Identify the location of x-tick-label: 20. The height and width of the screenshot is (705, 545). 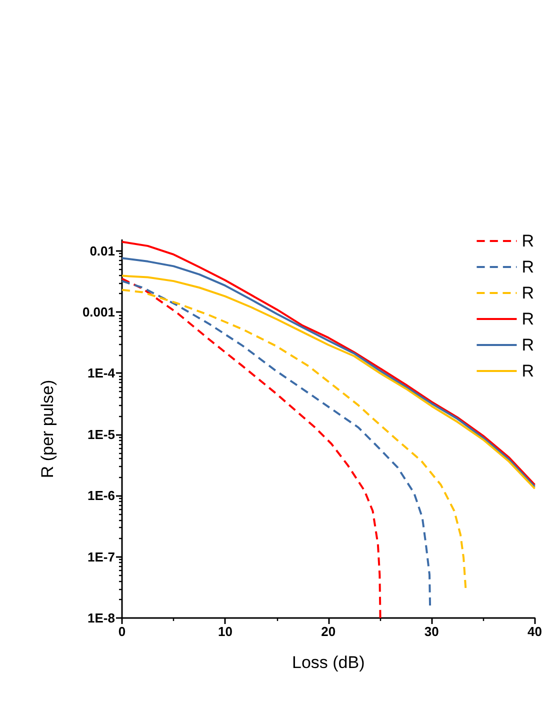
(328, 631).